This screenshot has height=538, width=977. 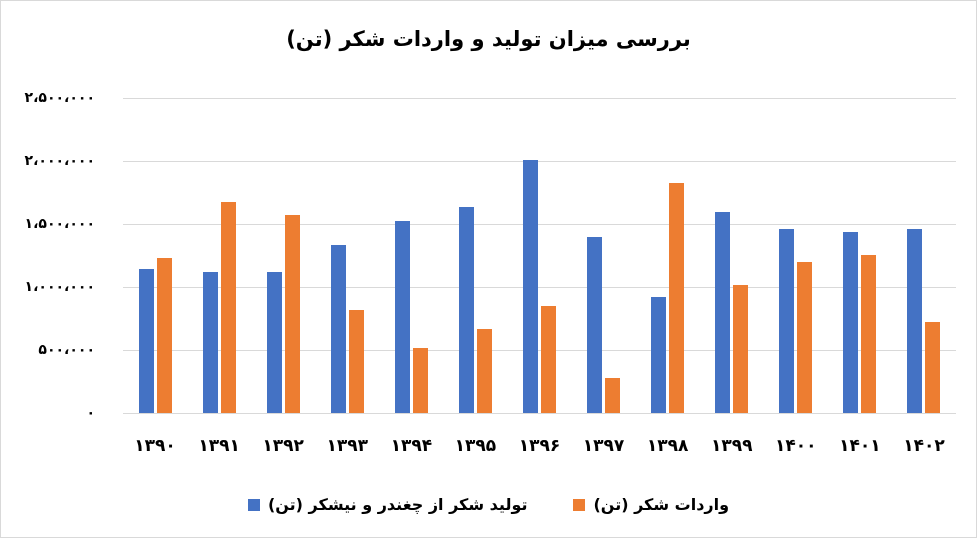 I want to click on y-tick-label: ۵۰۰،۰۰۰, so click(x=66, y=350).